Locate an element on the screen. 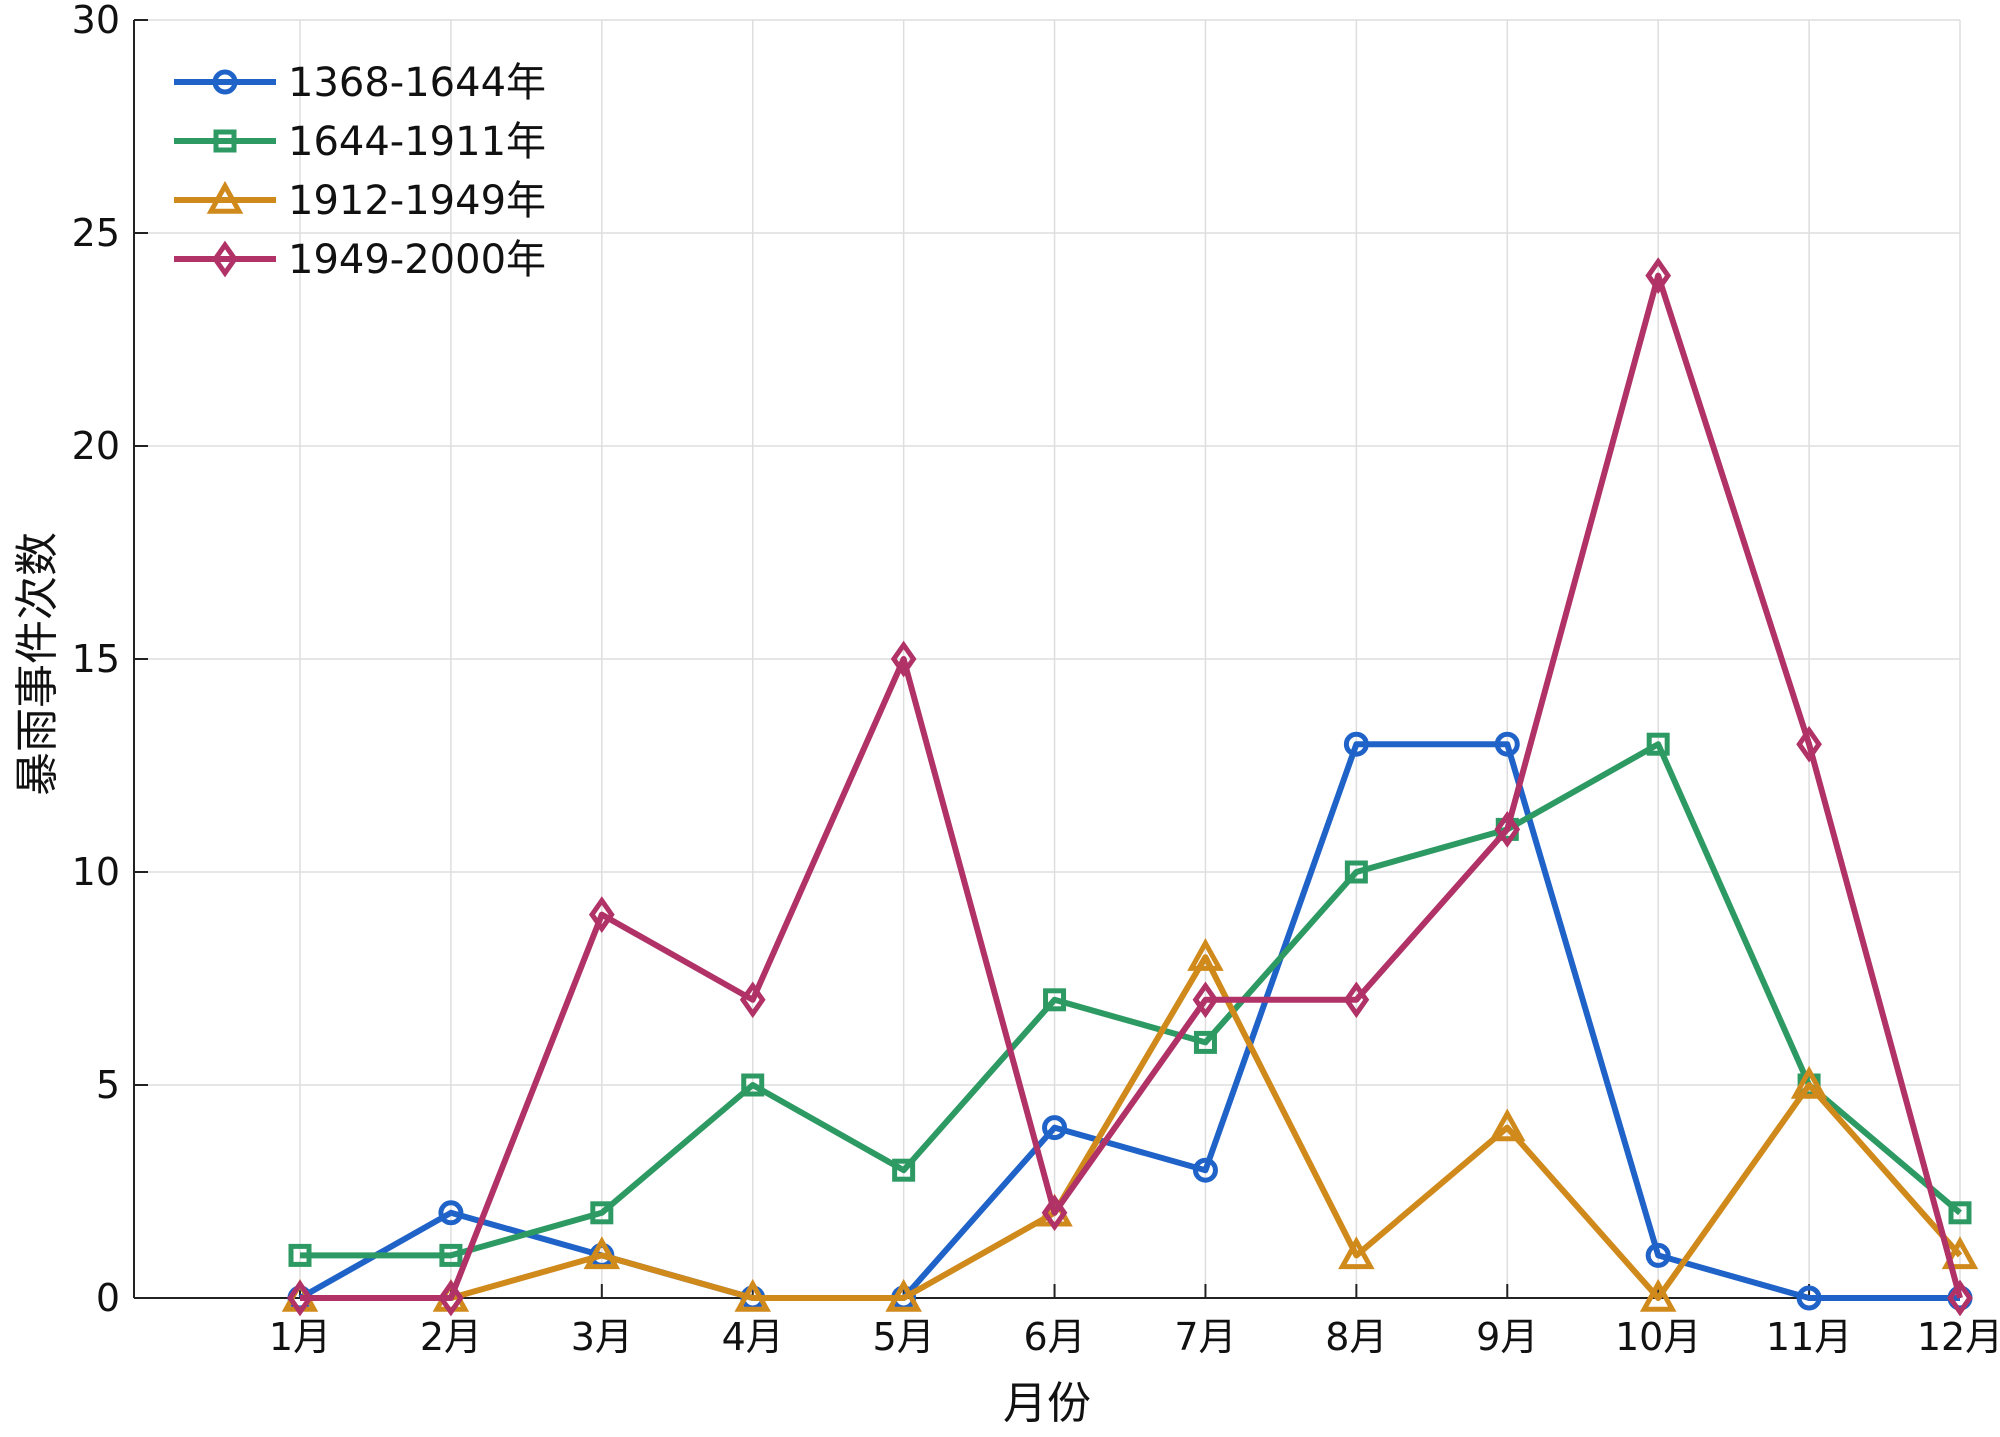 The height and width of the screenshot is (1437, 2000). x-tick-label: 3月 is located at coordinates (602, 1337).